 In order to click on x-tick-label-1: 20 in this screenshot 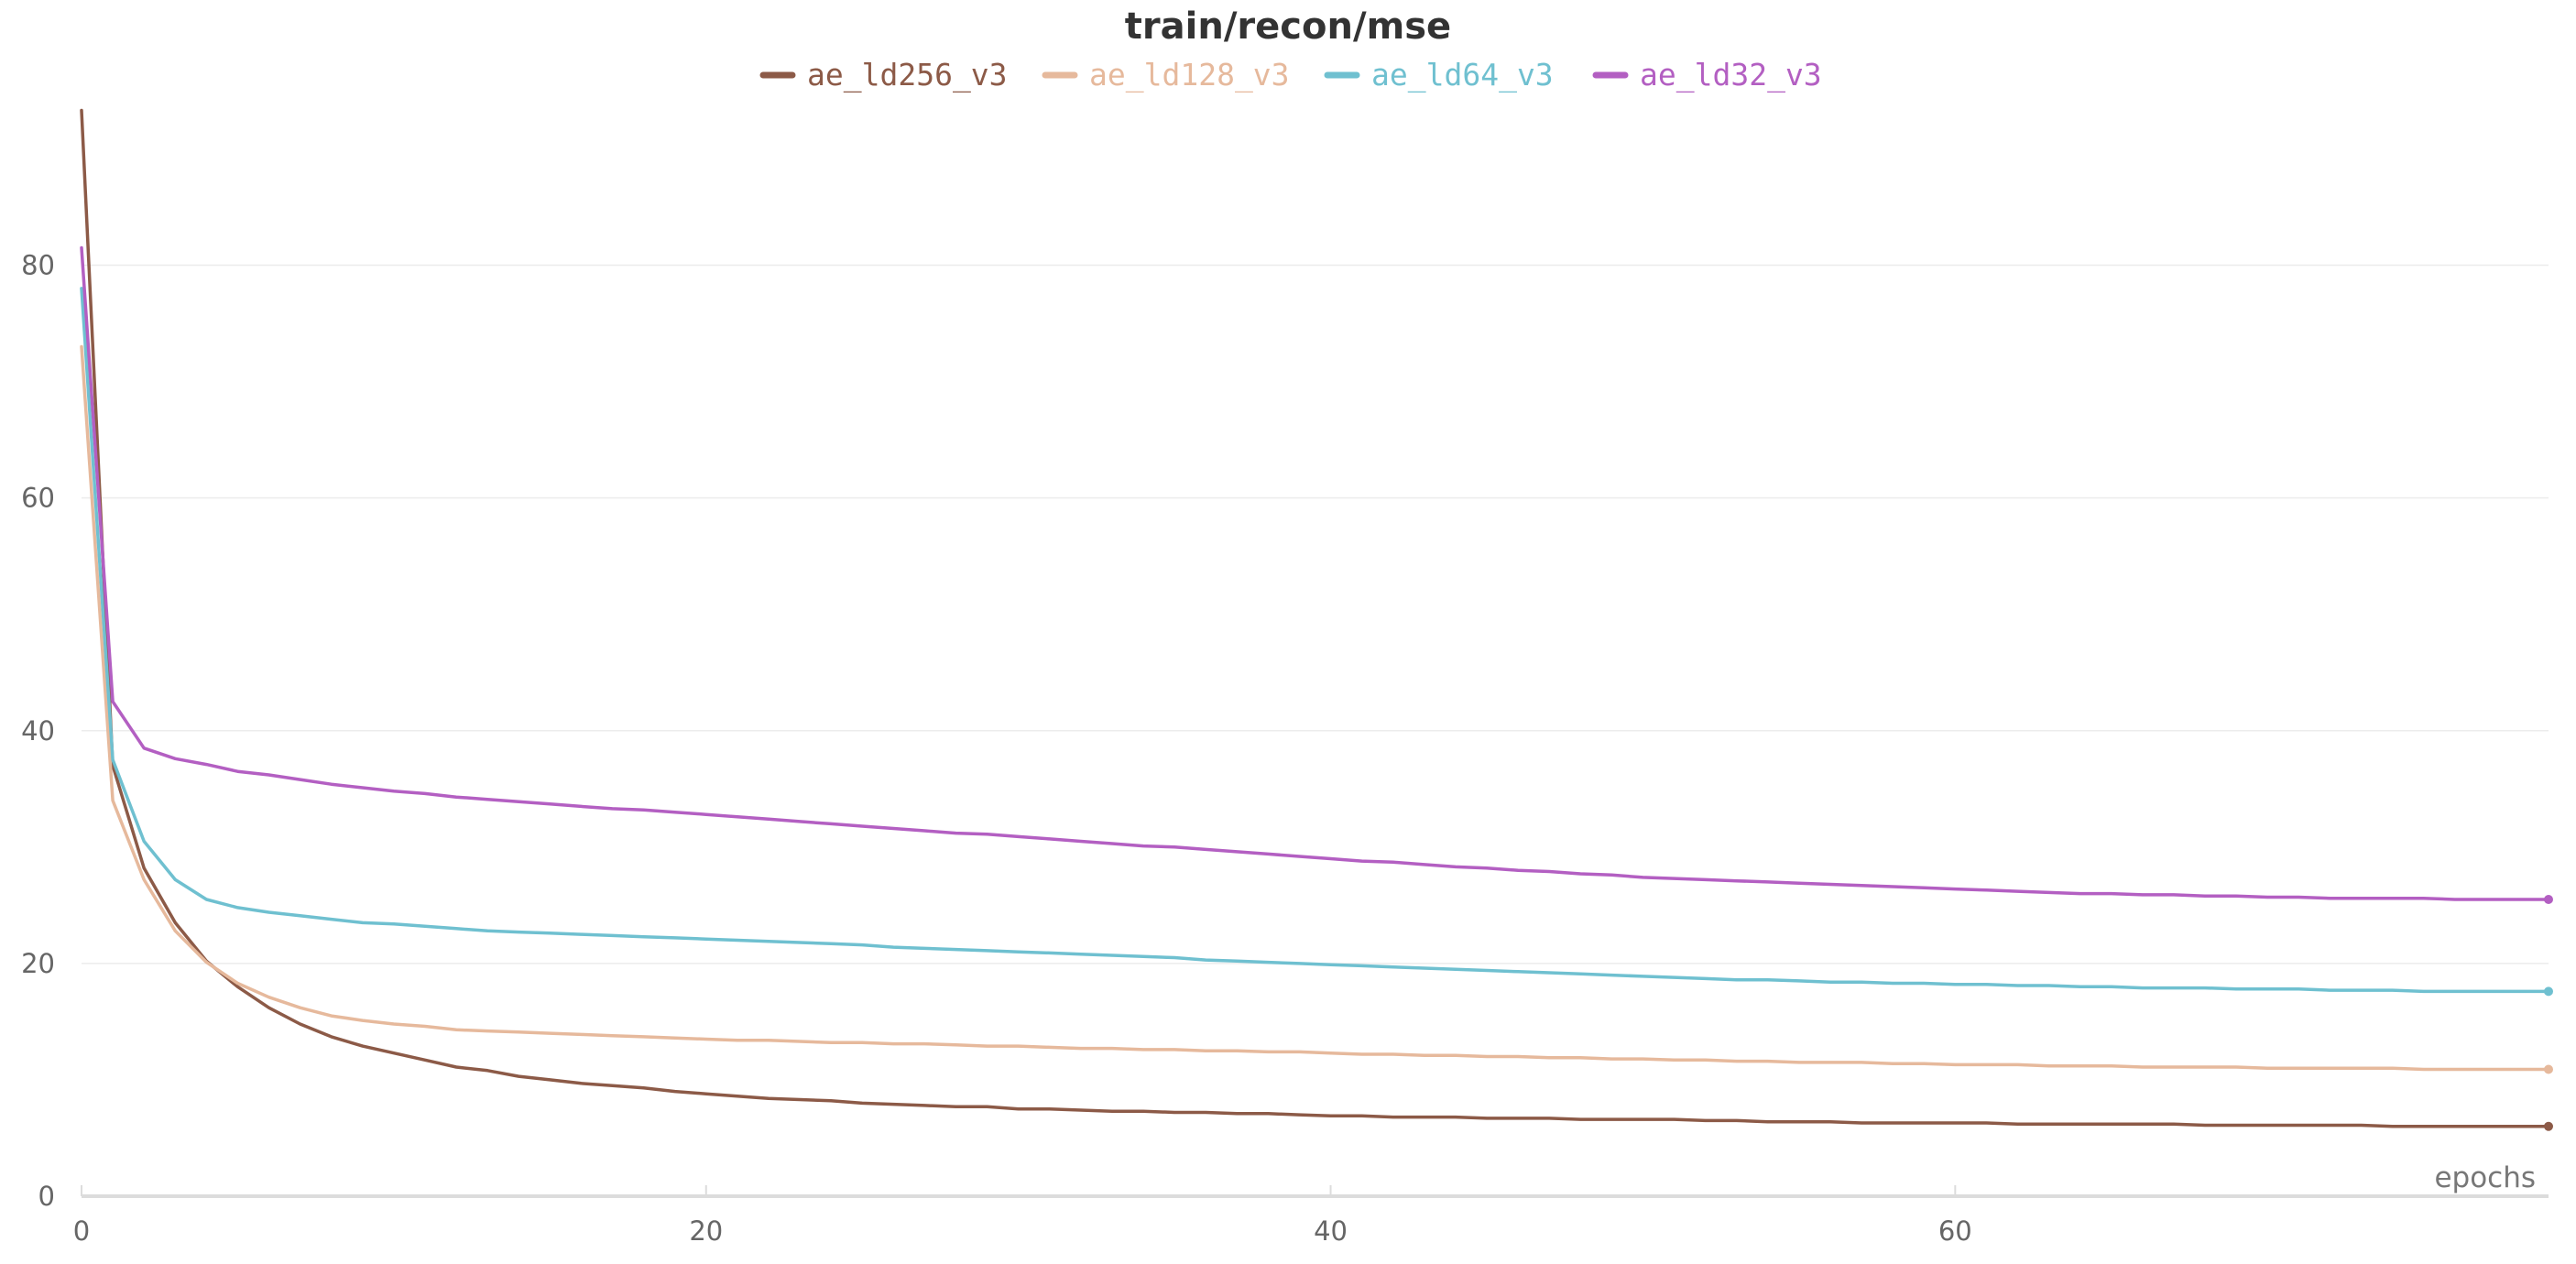, I will do `click(706, 1231)`.